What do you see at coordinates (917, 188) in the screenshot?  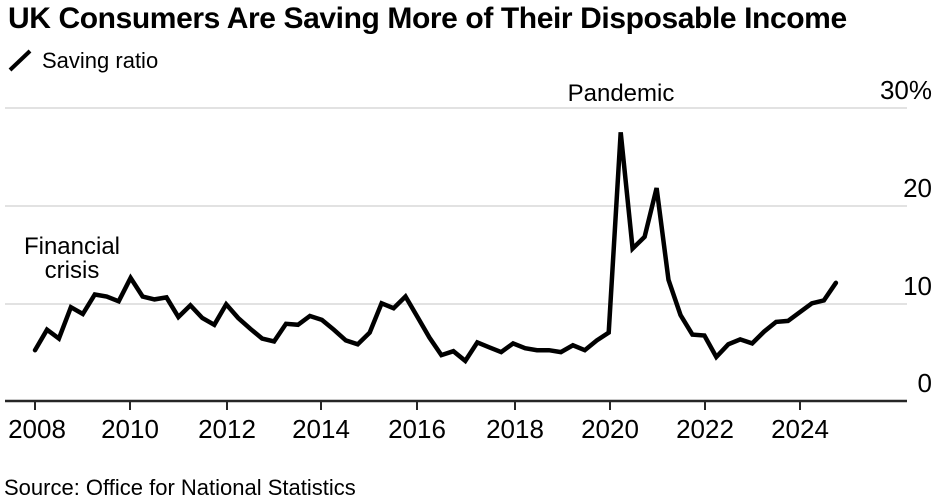 I see `y-tick-label-20: 20` at bounding box center [917, 188].